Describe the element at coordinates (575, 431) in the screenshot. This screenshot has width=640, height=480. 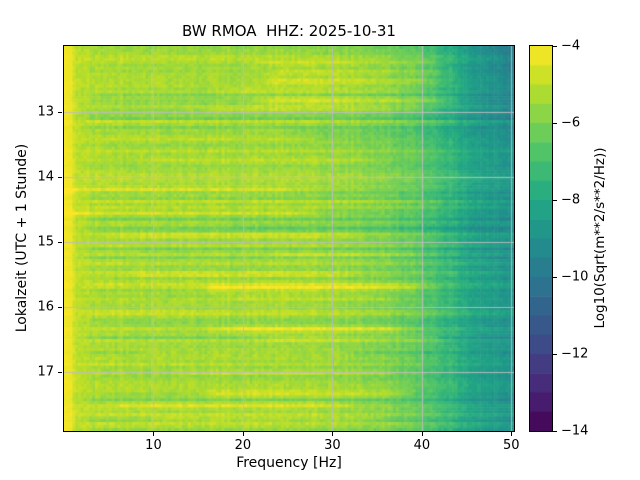
I see `colorbar-tick-label: −14` at that location.